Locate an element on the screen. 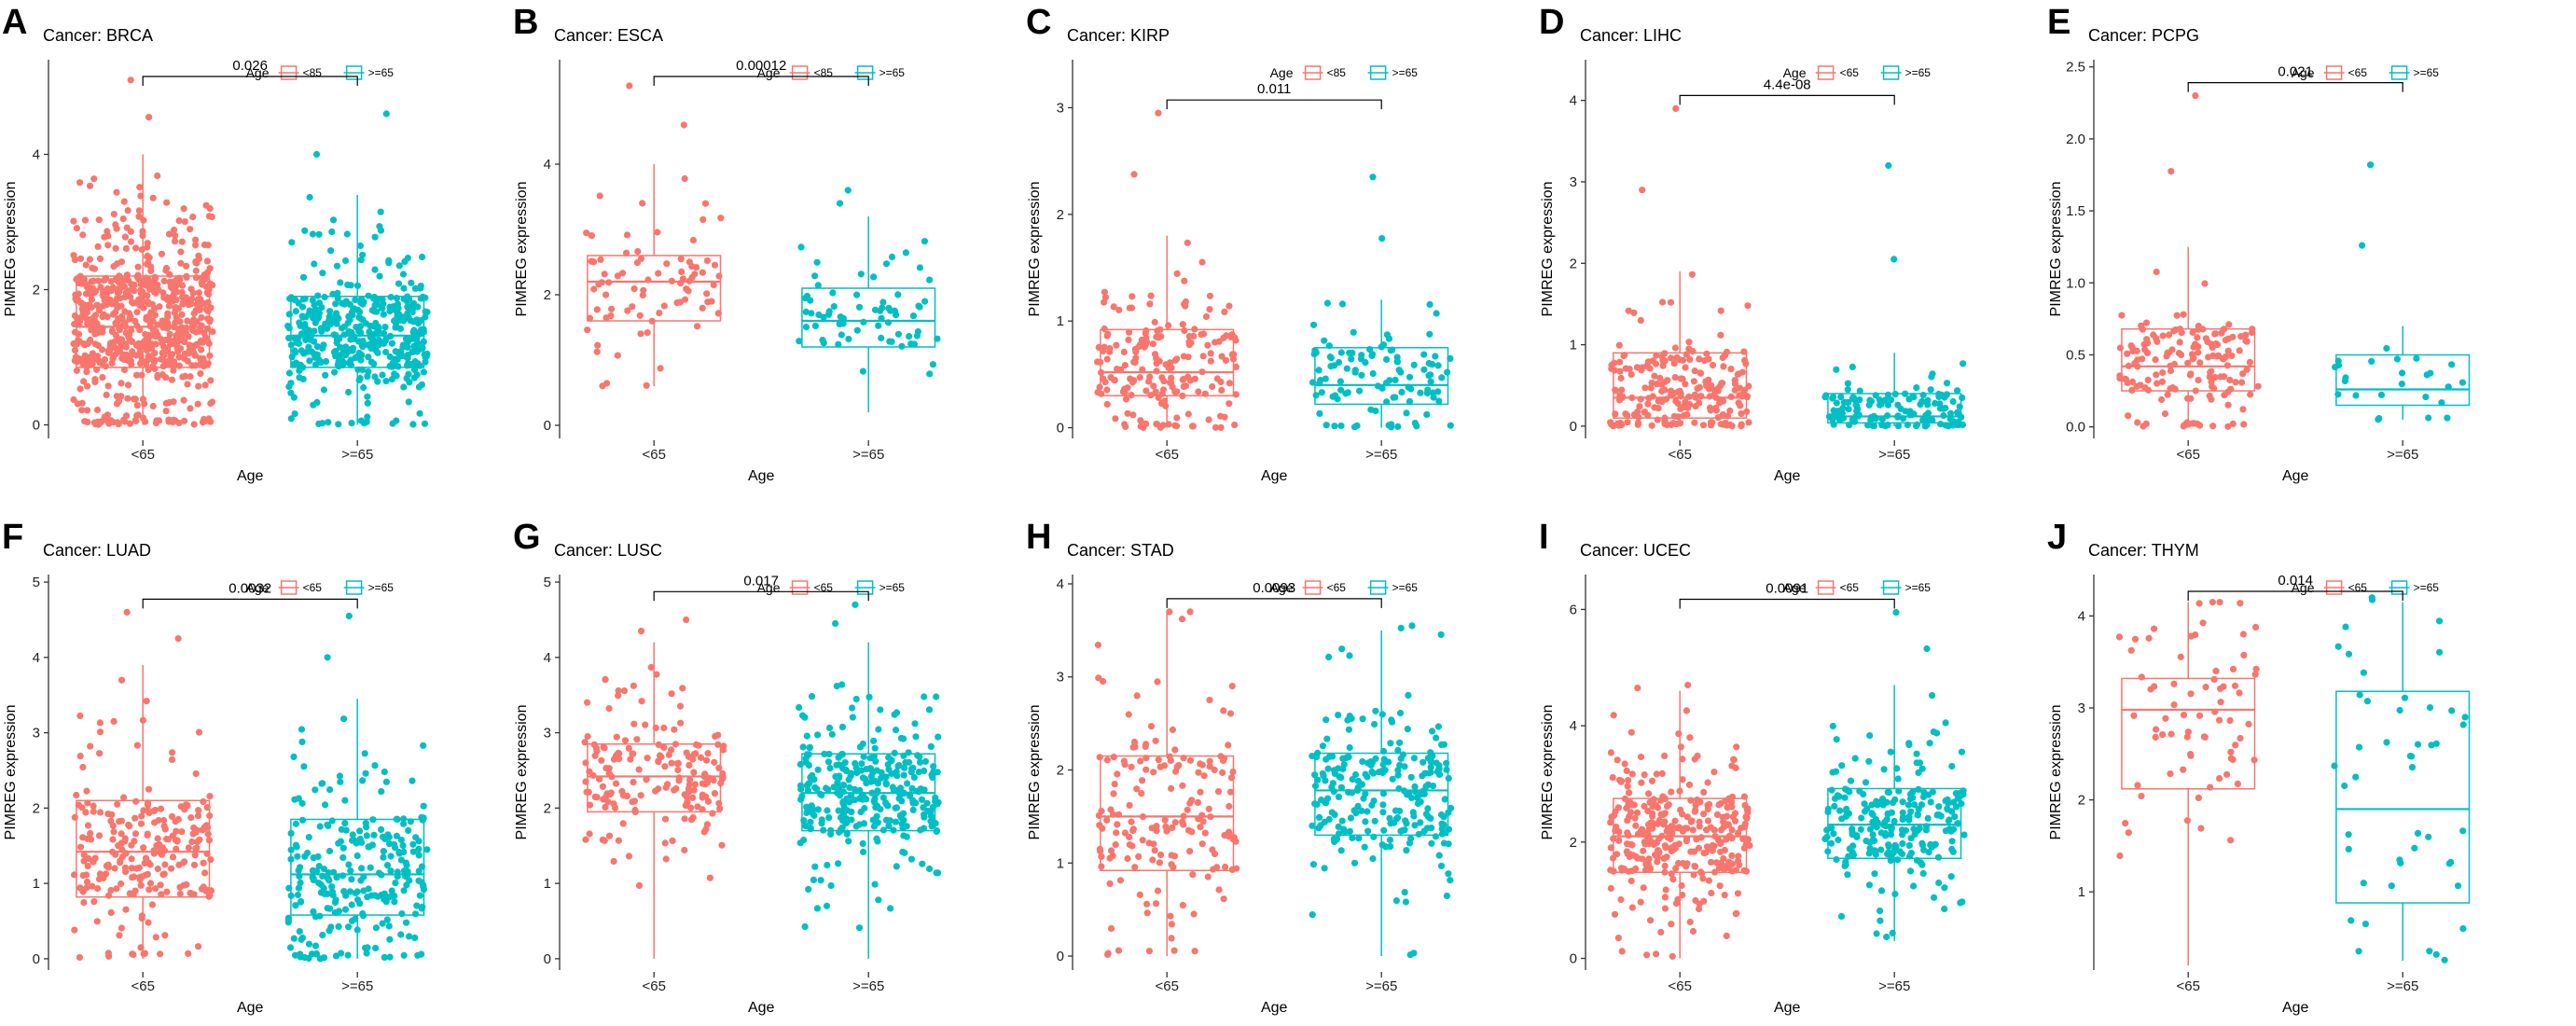 The height and width of the screenshot is (1026, 2576). legend: Age <85 >=65 is located at coordinates (320, 72).